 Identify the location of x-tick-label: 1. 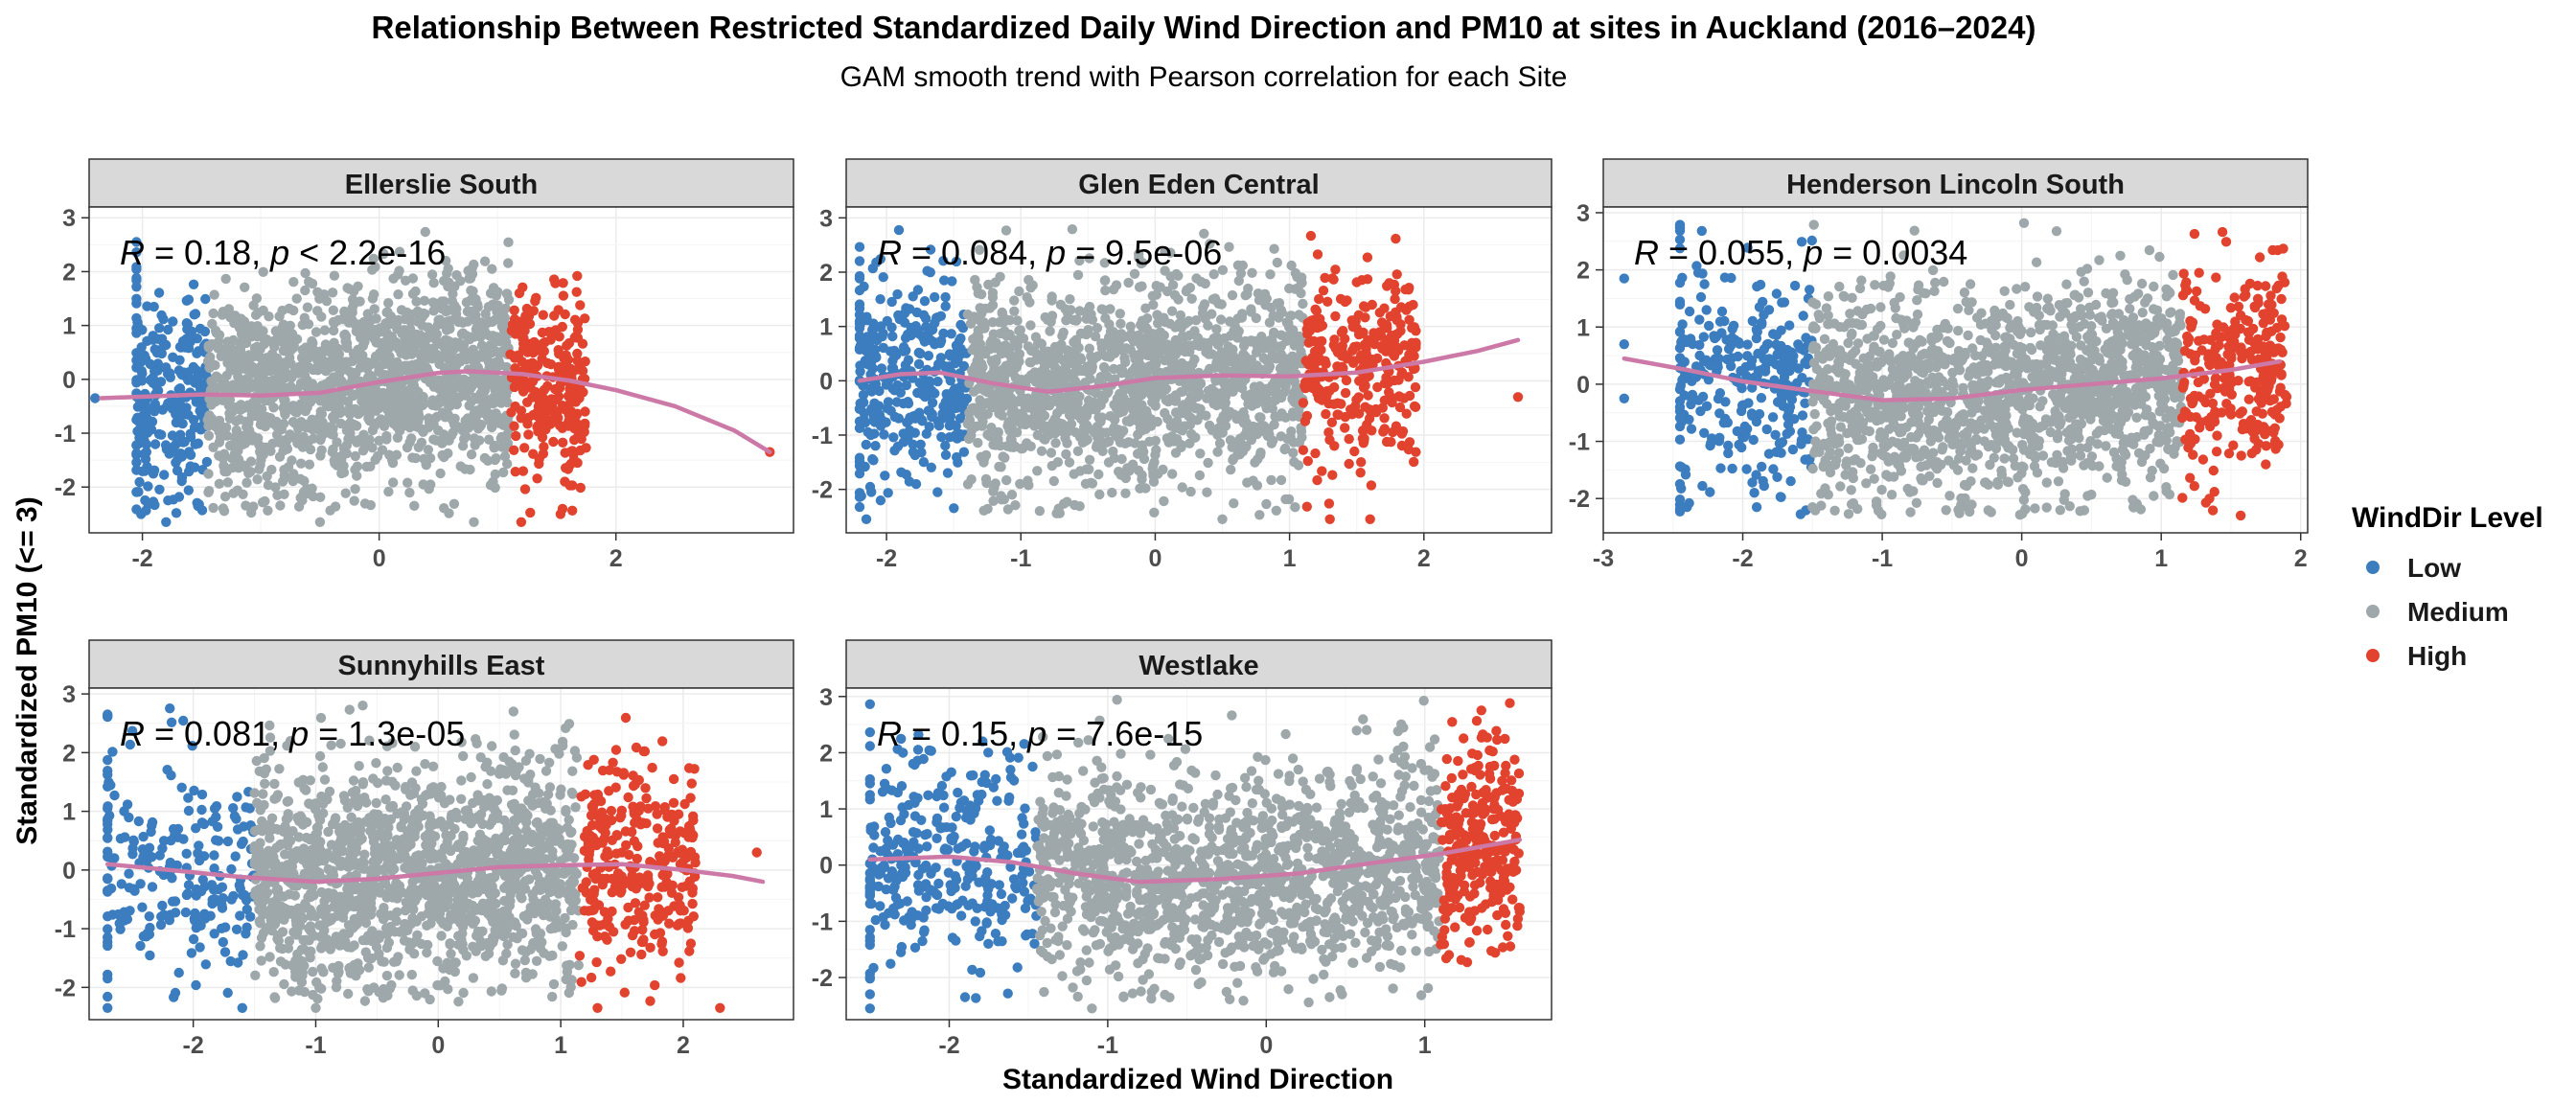
(1290, 558).